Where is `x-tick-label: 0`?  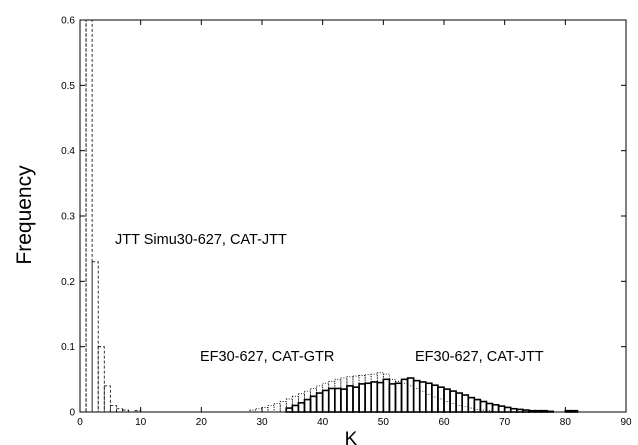 x-tick-label: 0 is located at coordinates (80, 422).